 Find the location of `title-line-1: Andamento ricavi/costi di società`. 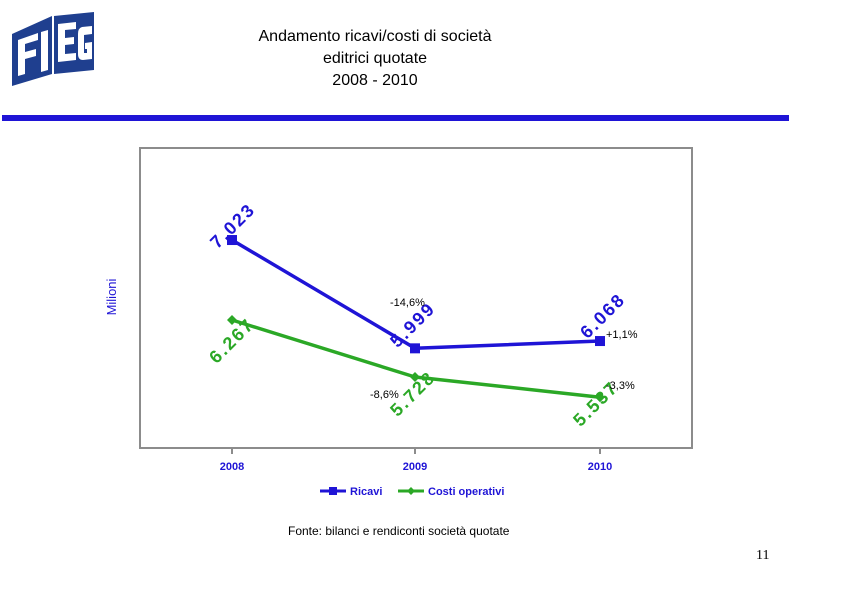

title-line-1: Andamento ricavi/costi di società is located at coordinates (375, 36).